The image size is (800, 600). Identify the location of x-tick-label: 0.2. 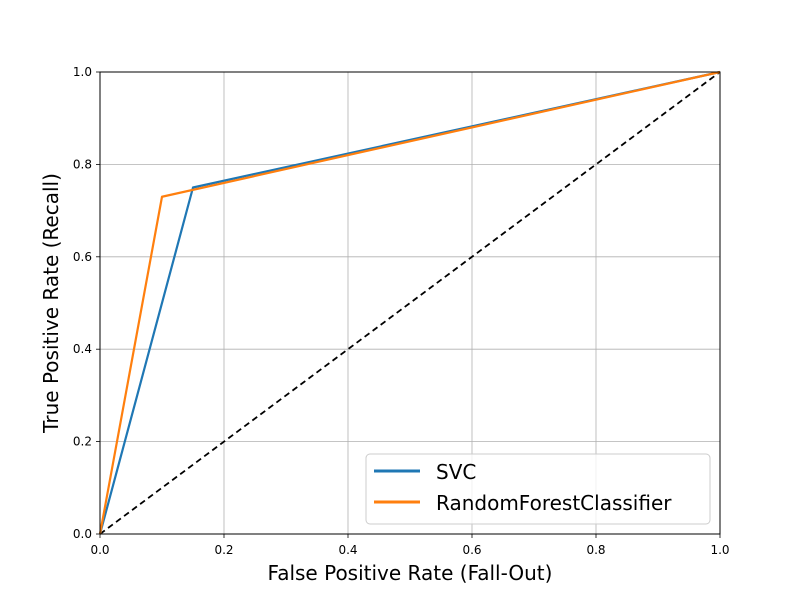
(223, 550).